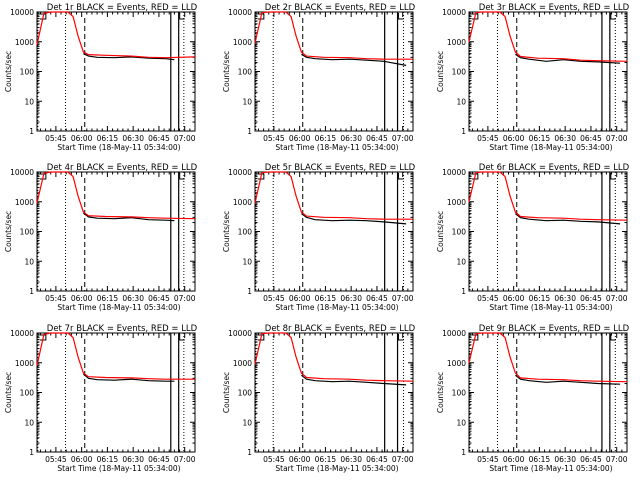  Describe the element at coordinates (554, 8) in the screenshot. I see `panel-title: Det 3r BLACK = Events, RED = LLD` at that location.